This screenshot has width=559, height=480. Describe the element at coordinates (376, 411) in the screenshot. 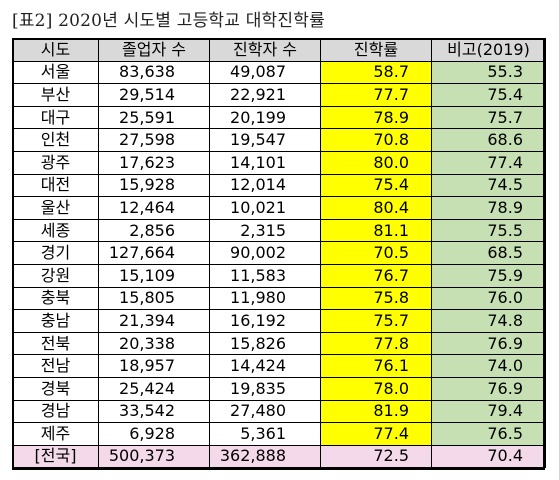

I see `rate-cell: 81.9` at that location.